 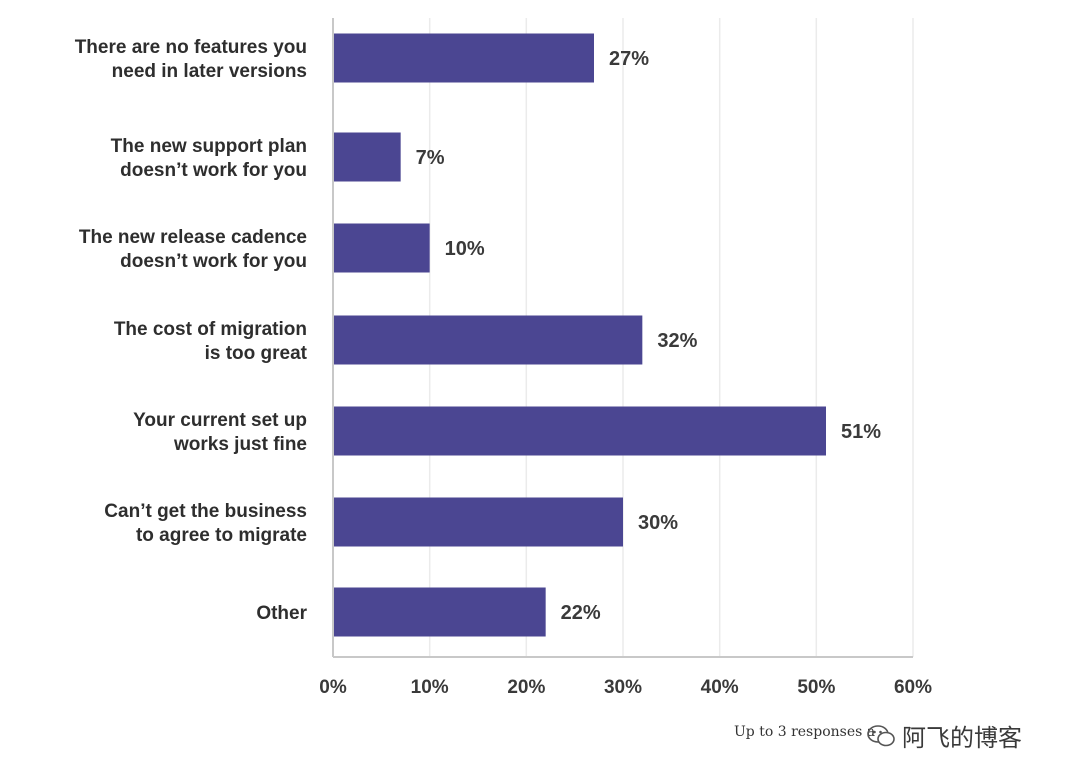 I want to click on category-label: to agree to migrate, so click(x=221, y=535).